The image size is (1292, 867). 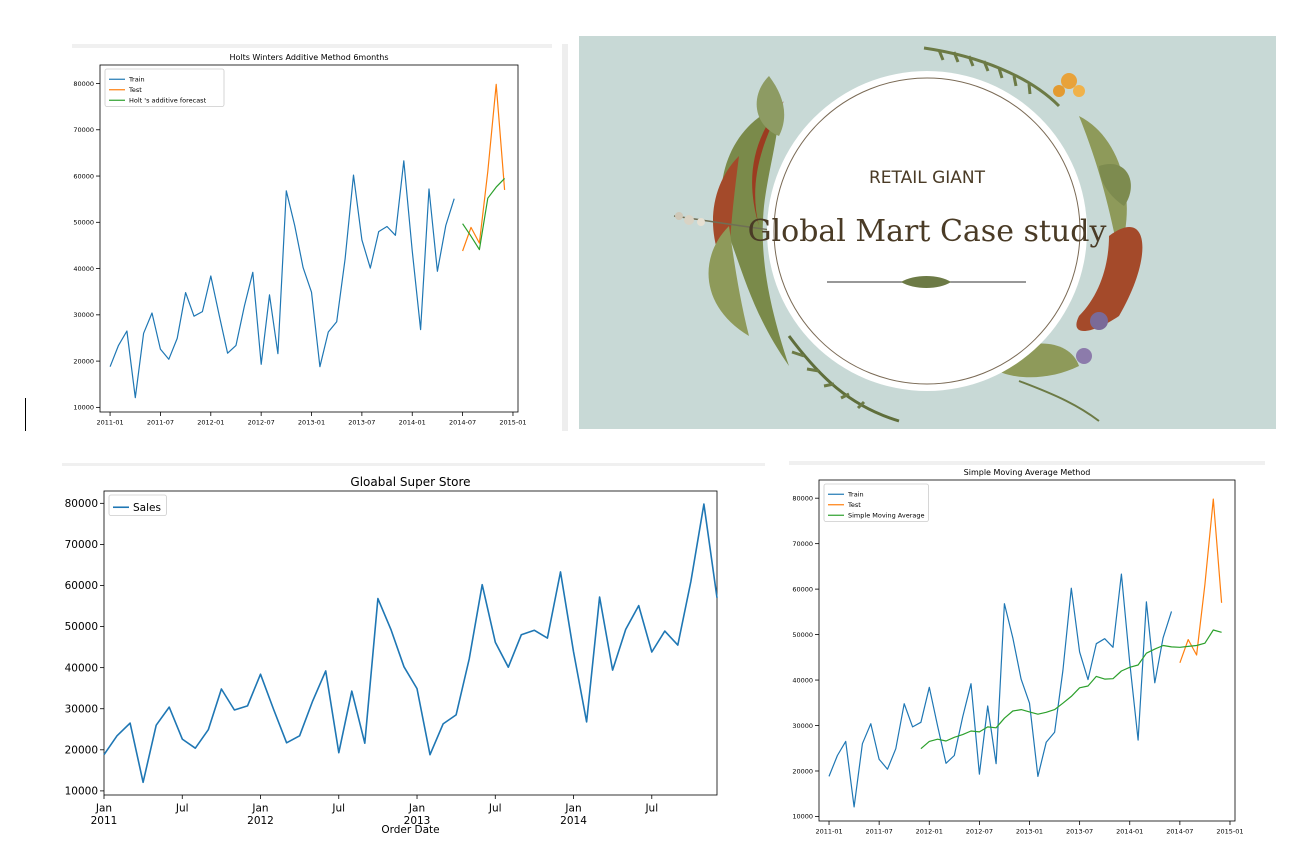 What do you see at coordinates (1071, 689) in the screenshot?
I see `series-line-simple-moving-average` at bounding box center [1071, 689].